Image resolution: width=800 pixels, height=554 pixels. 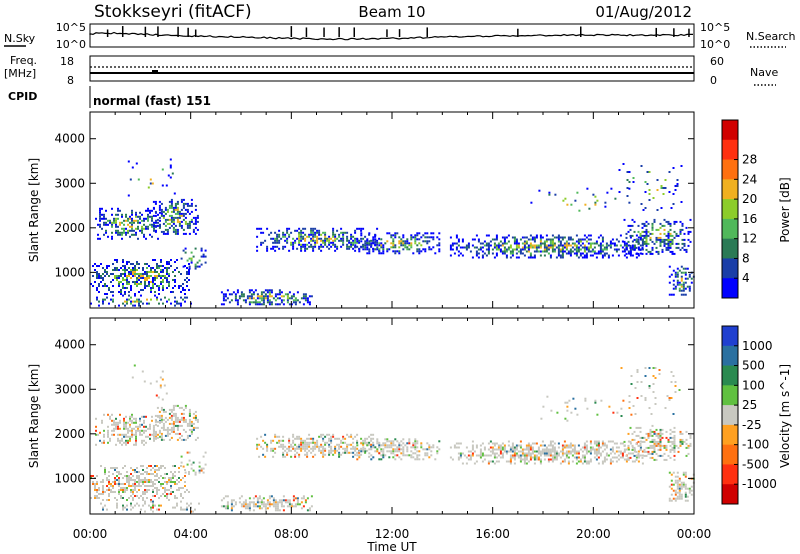 I want to click on date-title: 01/Aug/2012, so click(x=643, y=12).